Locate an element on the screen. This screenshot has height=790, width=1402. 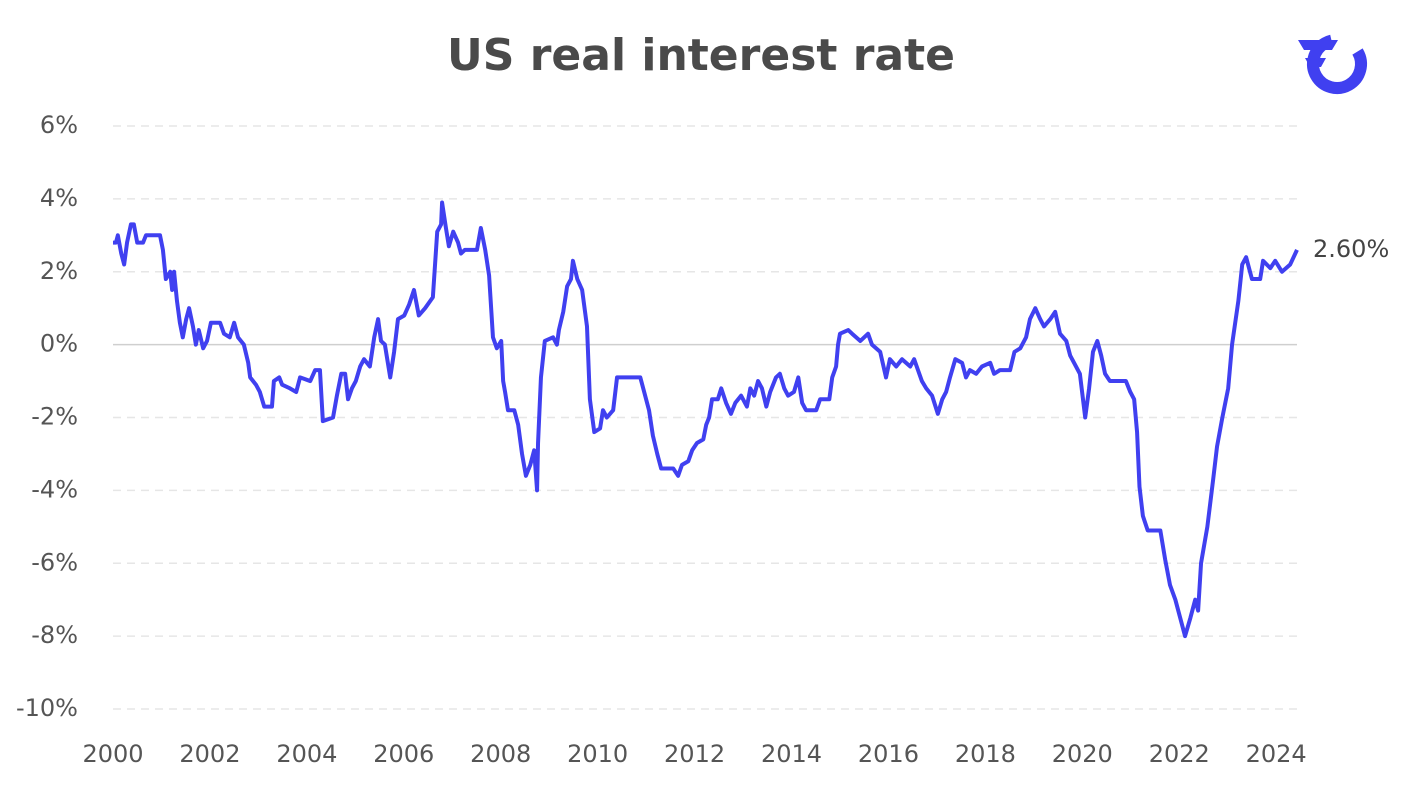
x-tick-label: 2014 is located at coordinates (791, 754).